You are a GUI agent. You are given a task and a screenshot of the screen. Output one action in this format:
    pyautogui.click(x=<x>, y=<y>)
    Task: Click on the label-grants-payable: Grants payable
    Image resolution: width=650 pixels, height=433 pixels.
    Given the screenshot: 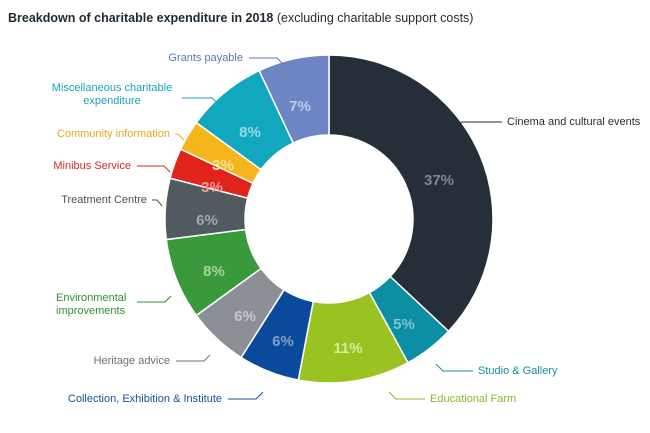 What is the action you would take?
    pyautogui.click(x=205, y=58)
    